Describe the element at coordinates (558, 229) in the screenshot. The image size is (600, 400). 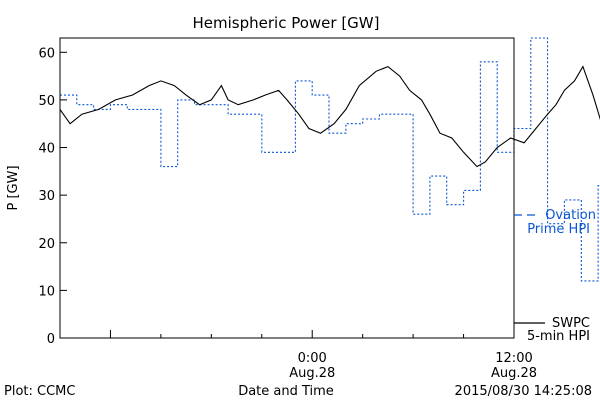
I see `legend-ovation-line2: Prime HPI` at that location.